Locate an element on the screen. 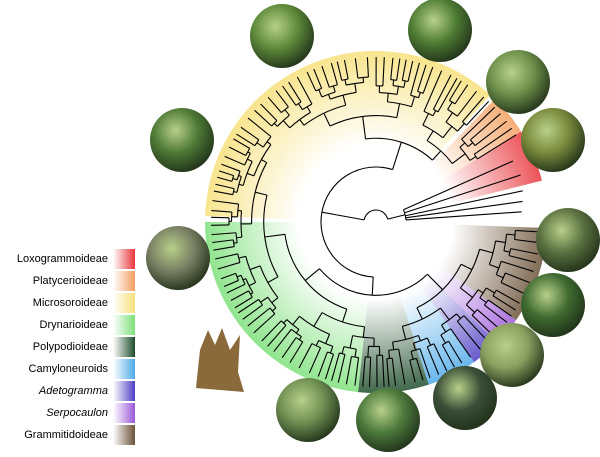  legend-label: Adetogramma is located at coordinates (73, 391).